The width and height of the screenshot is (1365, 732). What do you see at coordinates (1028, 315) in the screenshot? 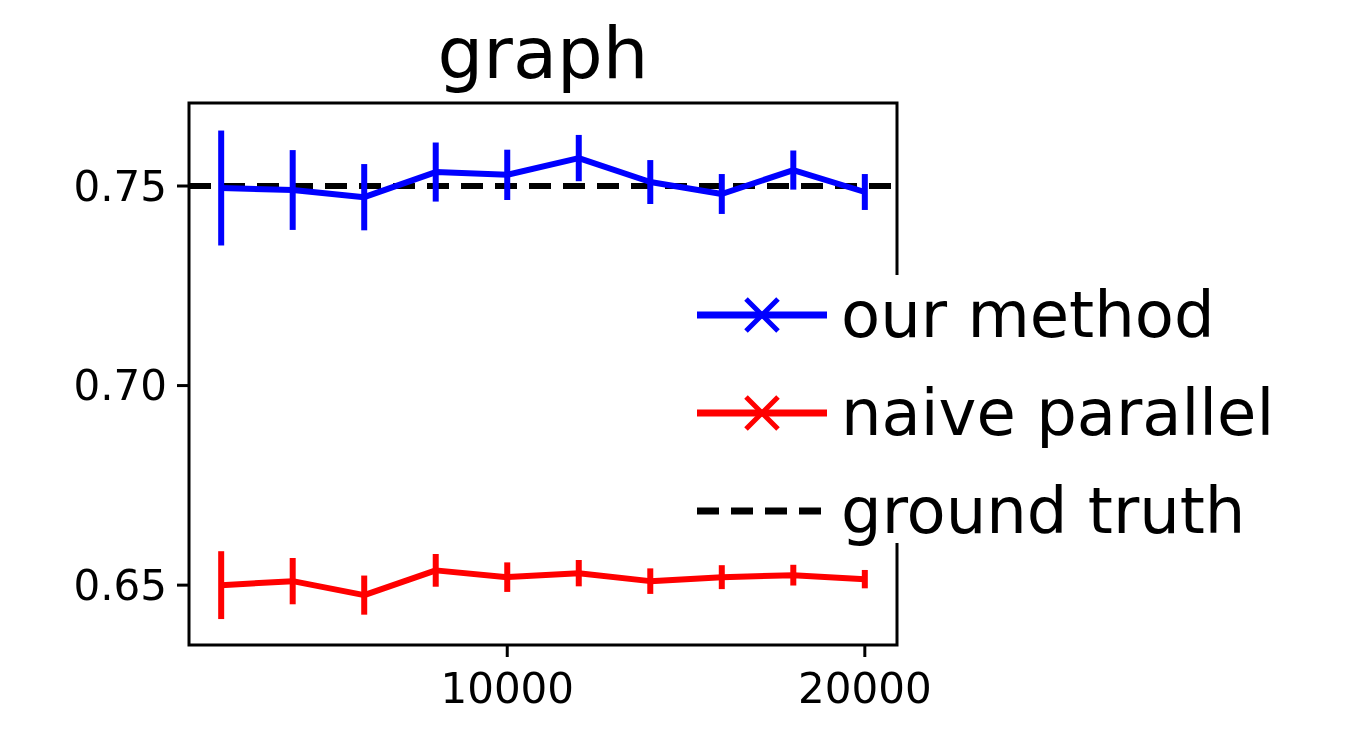
I see `legend-label: our method` at bounding box center [1028, 315].